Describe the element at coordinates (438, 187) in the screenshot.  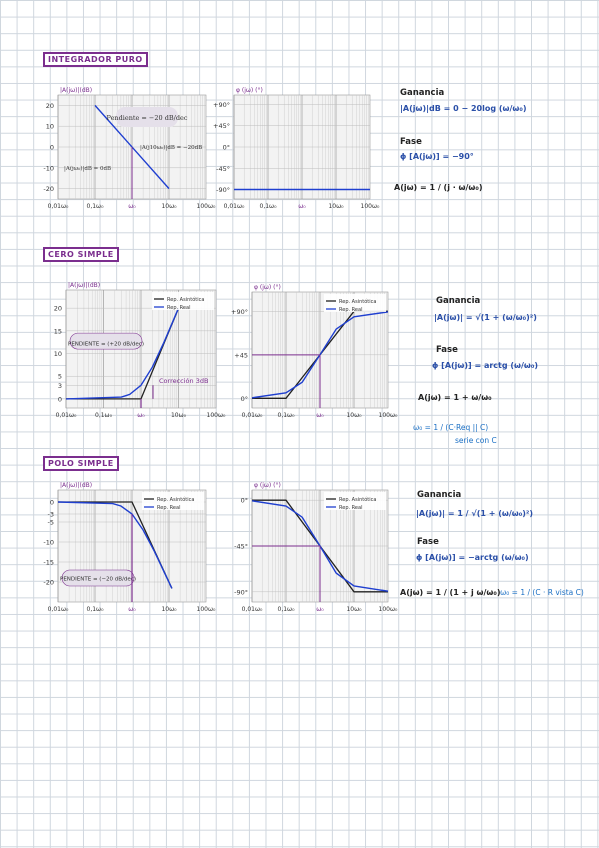
I see `integrador-transfer: A(jω) = 1 / (j · ω/ω₀)` at that location.